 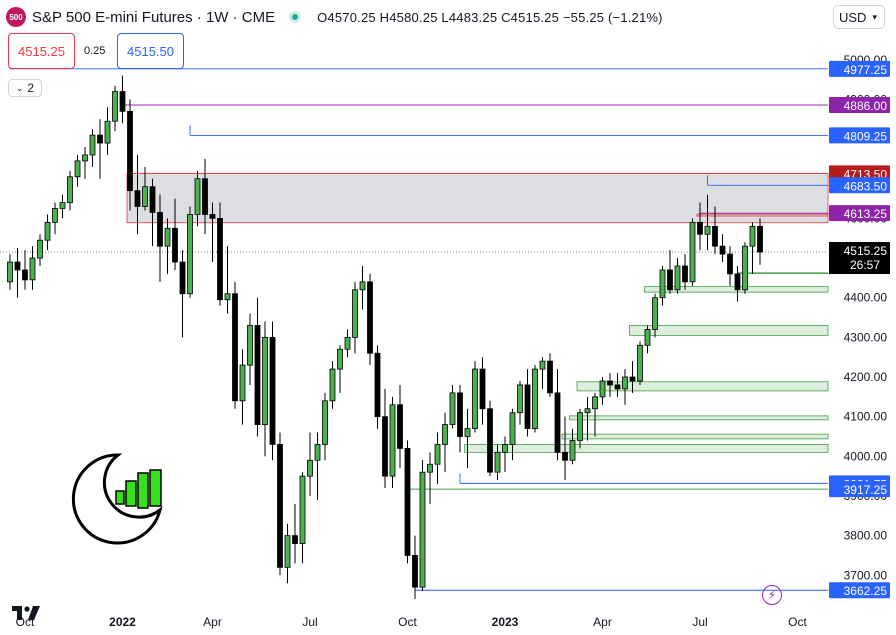 What do you see at coordinates (866, 575) in the screenshot?
I see `y-tick-label: 3700.00` at bounding box center [866, 575].